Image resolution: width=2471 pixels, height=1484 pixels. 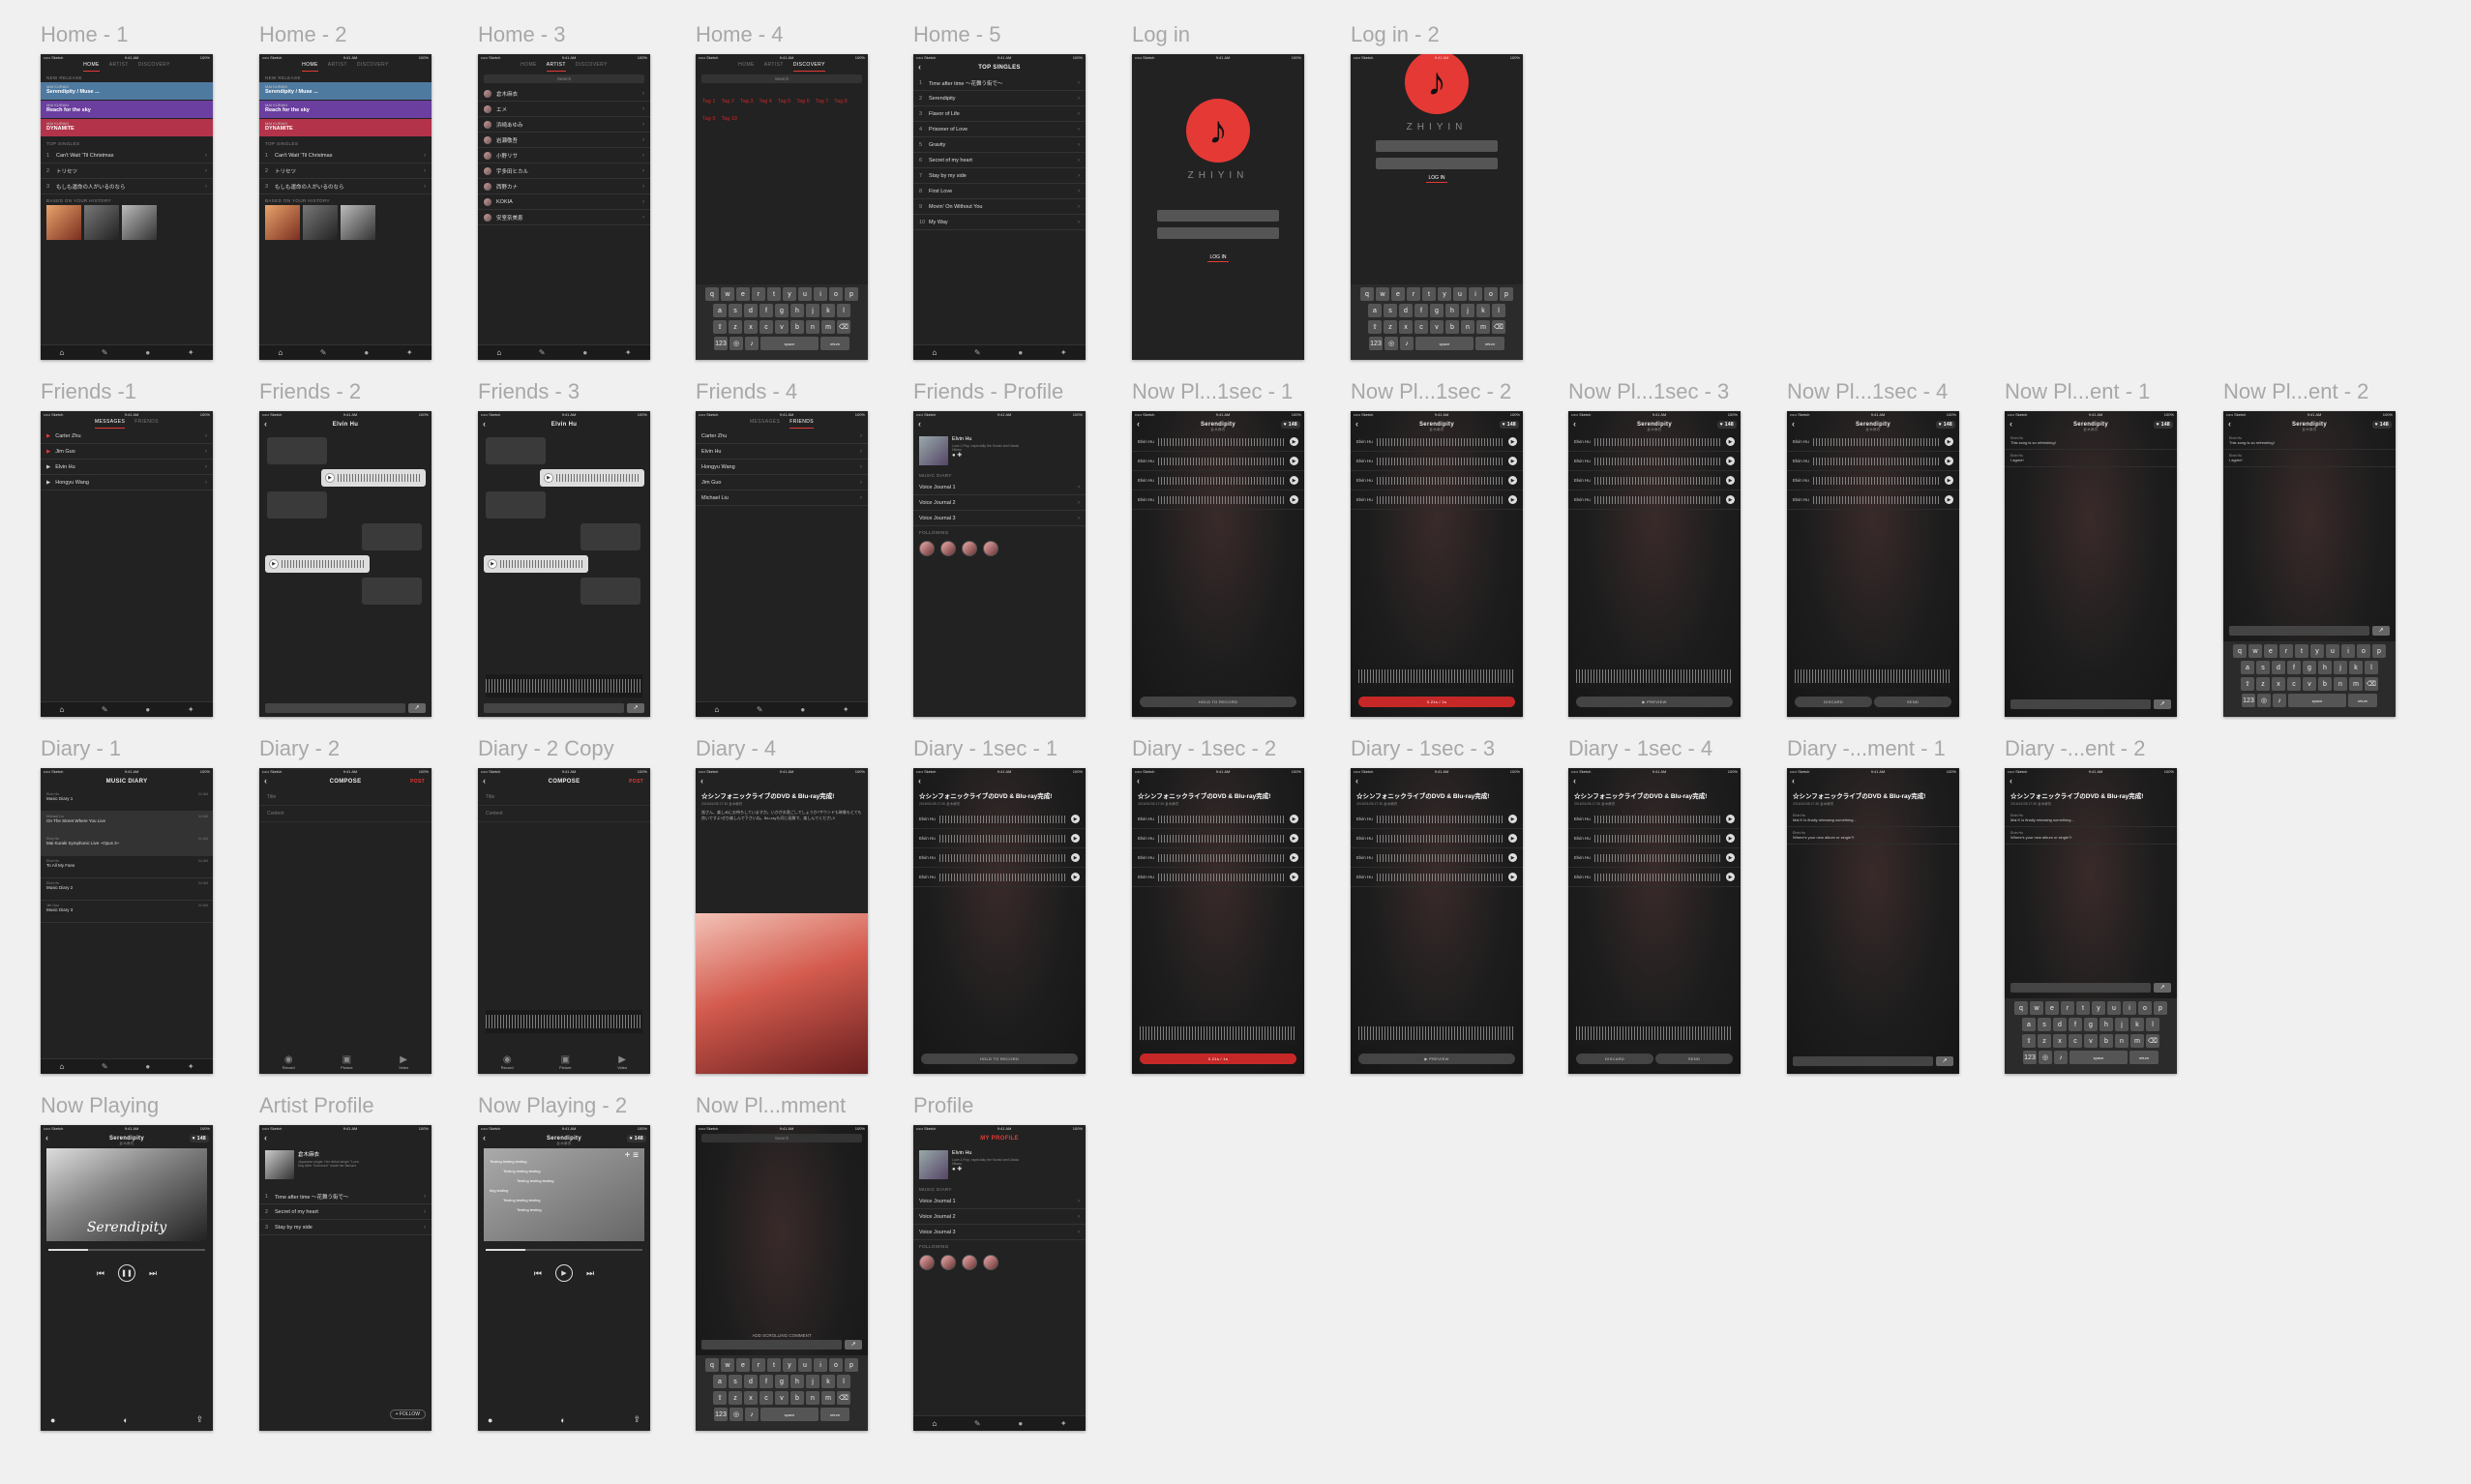 What do you see at coordinates (1509, 425) in the screenshot?
I see `nav-action: ♥ 148` at bounding box center [1509, 425].